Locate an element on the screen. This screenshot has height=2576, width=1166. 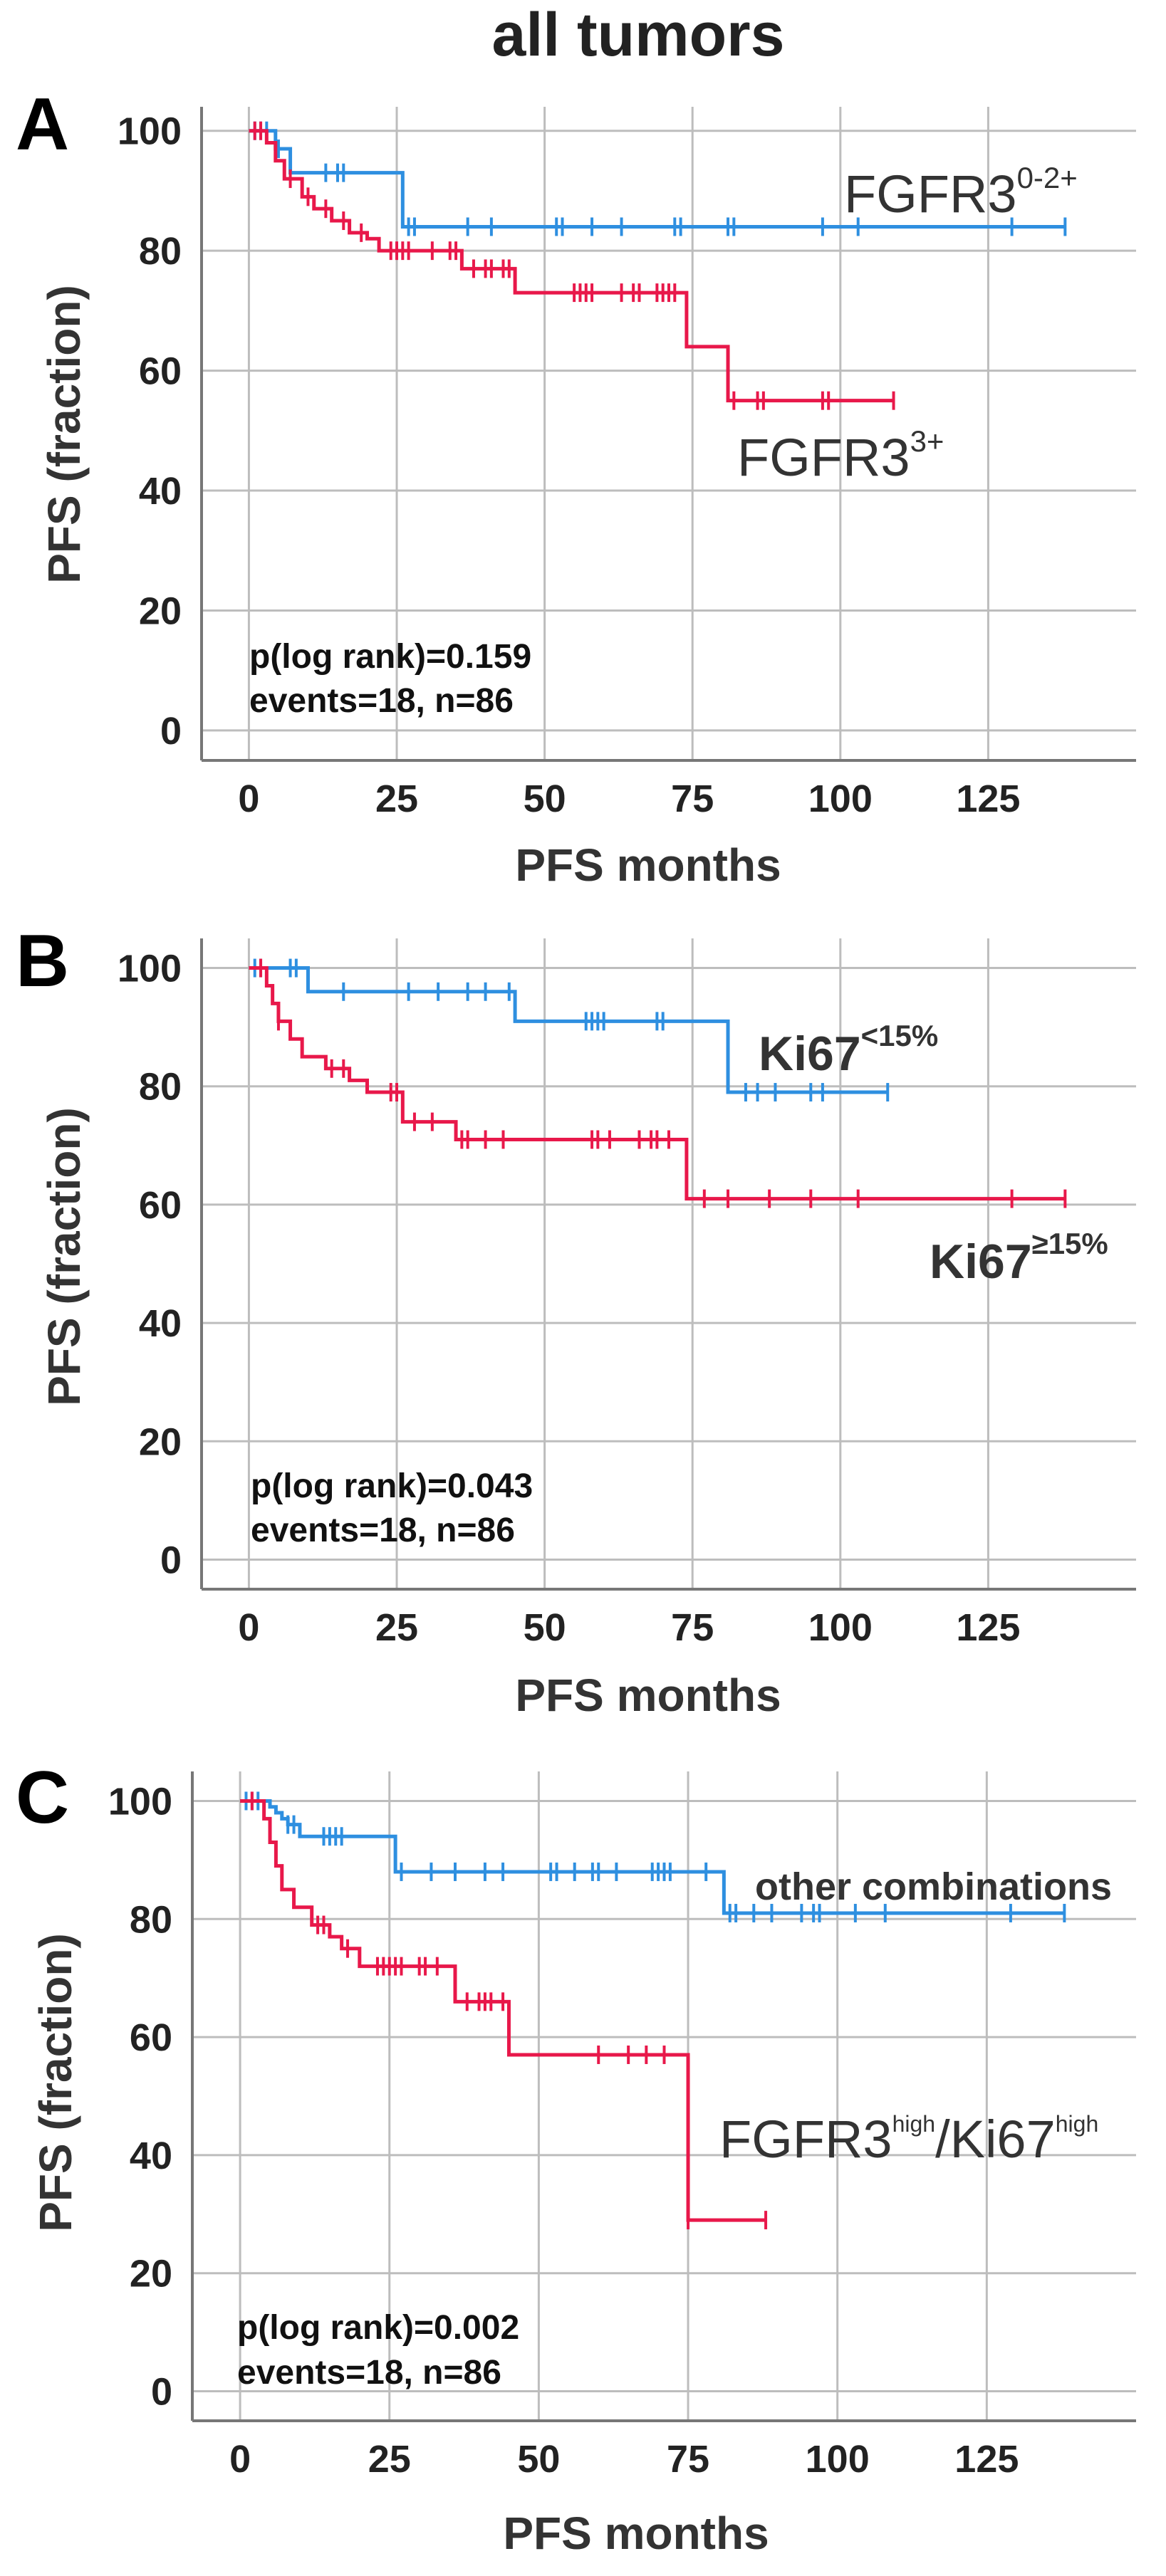
stat-pvalue-a: p(log rank)=0.159 is located at coordinates (390, 657).